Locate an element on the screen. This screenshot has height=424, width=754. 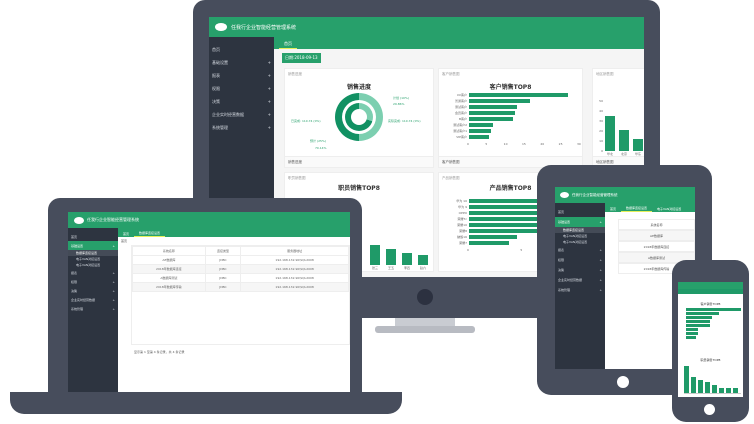
tab-bar: 首页 数据库连接设置 电子VAN对接设置 is located at coordinates (650, 207).